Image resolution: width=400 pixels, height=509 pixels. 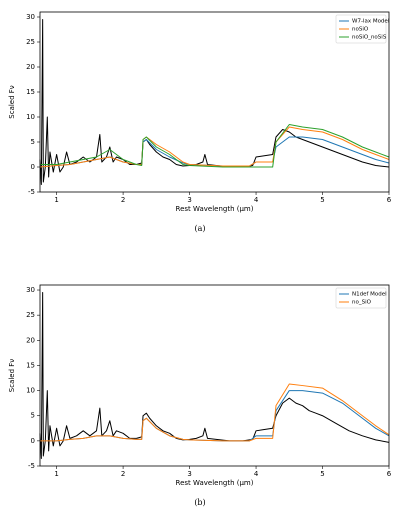 I want to click on legend-label: W7-lax Model, so click(x=371, y=22).